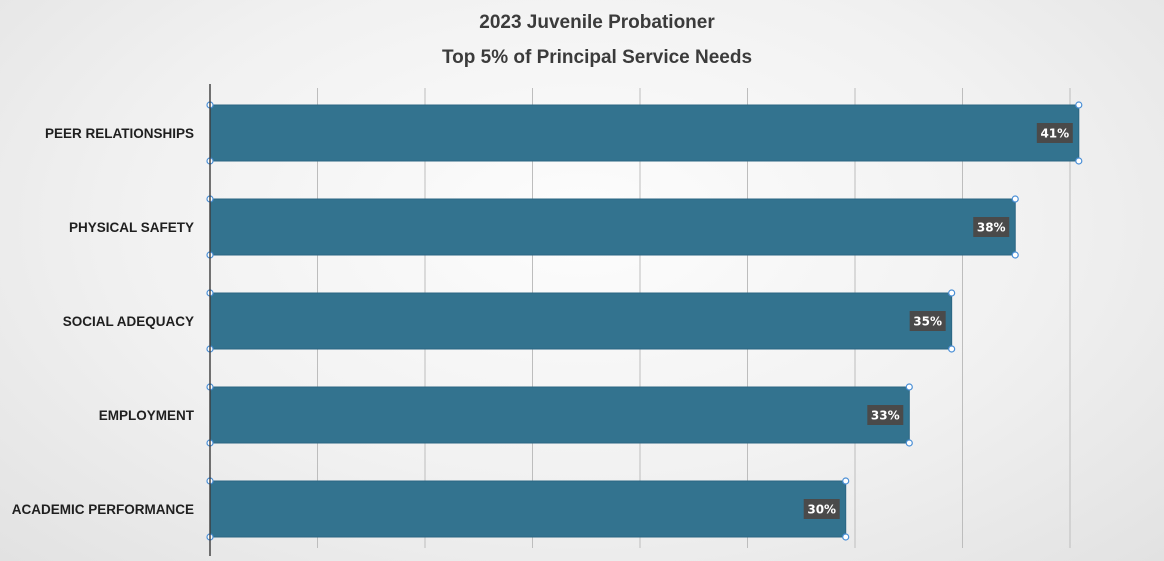 This screenshot has height=561, width=1164. I want to click on category-label: EMPLOYMENT, so click(147, 415).